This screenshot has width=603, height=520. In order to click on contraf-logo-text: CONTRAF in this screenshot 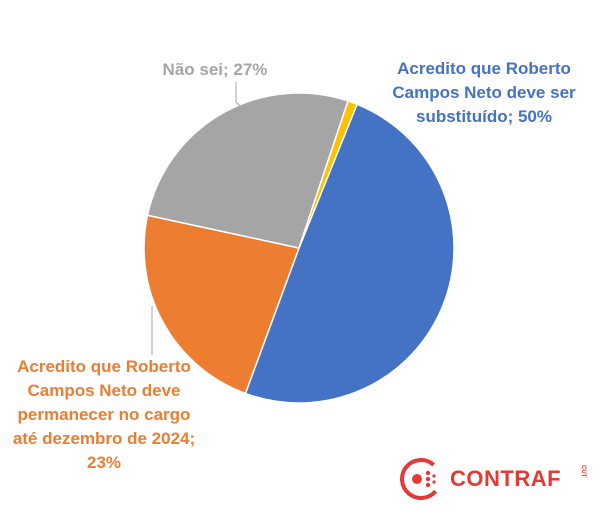, I will do `click(506, 478)`.